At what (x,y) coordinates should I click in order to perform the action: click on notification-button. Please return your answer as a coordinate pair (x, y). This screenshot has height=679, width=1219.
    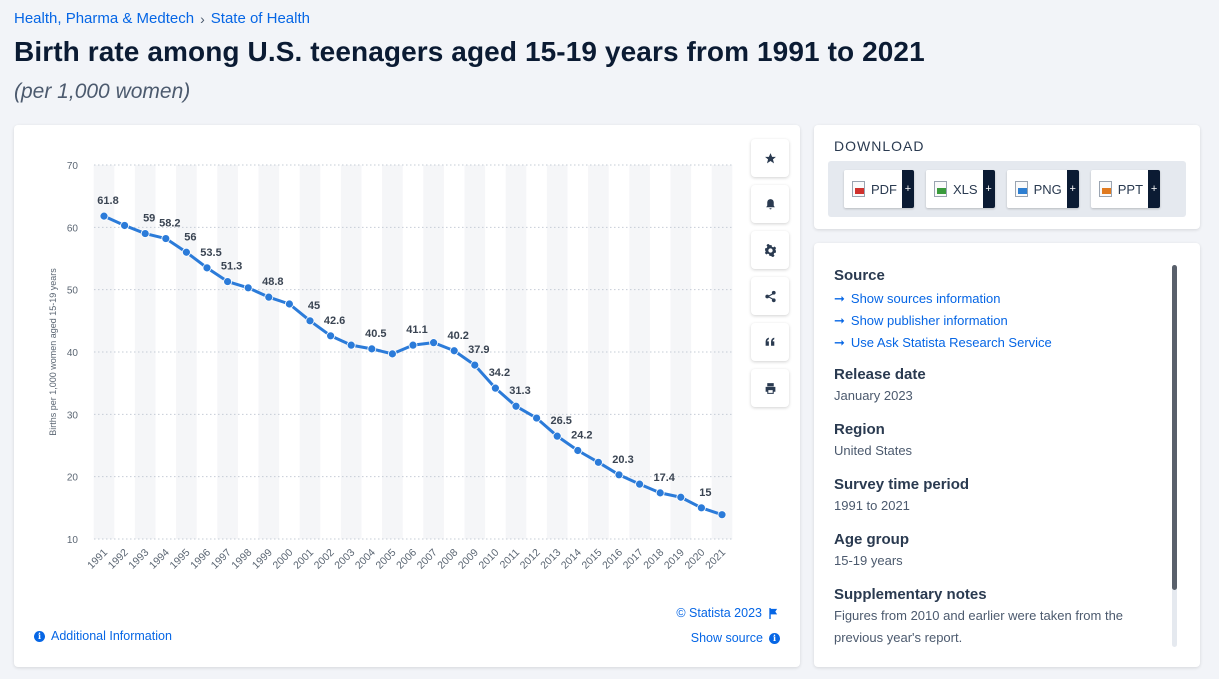
    Looking at the image, I should click on (770, 204).